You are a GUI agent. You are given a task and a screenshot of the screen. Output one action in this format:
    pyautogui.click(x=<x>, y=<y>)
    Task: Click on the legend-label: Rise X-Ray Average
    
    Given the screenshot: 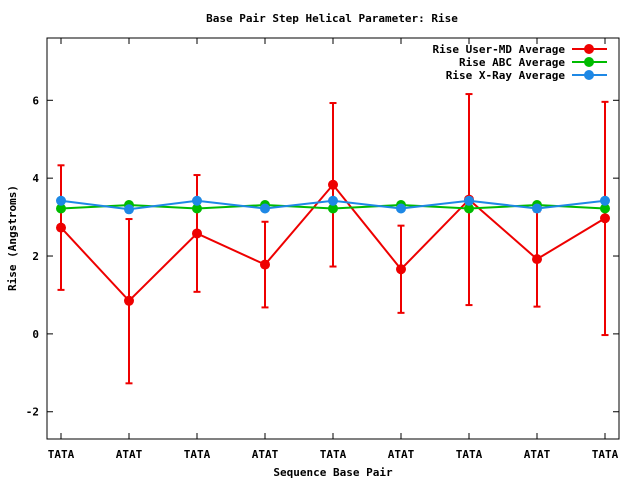 What is the action you would take?
    pyautogui.click(x=506, y=75)
    